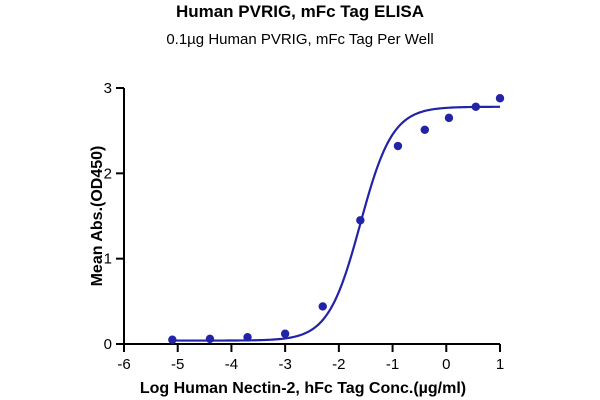 The height and width of the screenshot is (400, 600). I want to click on chart-subtitle: 0.1µg Human PVRIG, mFc Tag Per Well, so click(299, 39).